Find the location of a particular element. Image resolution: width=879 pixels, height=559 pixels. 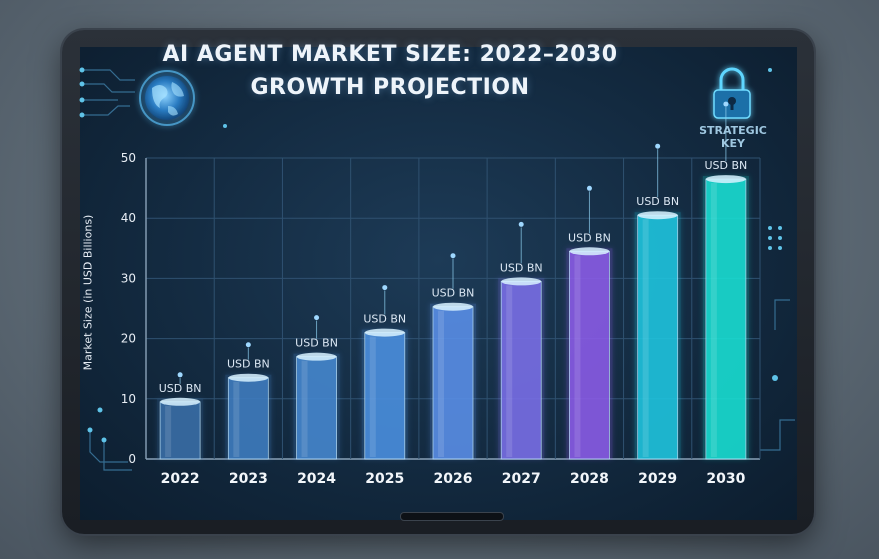

x-tick-label: 2026 is located at coordinates (453, 479).